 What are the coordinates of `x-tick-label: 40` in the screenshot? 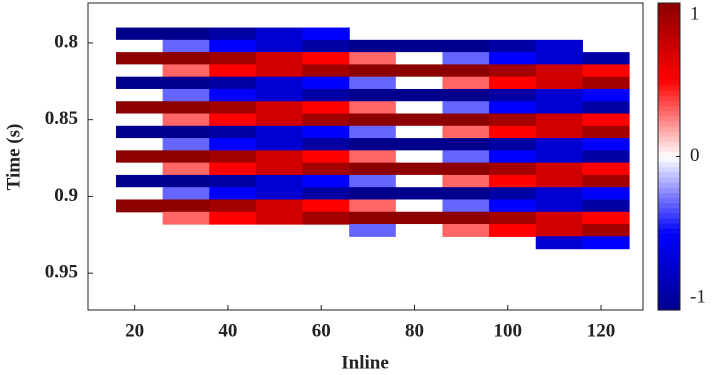 It's located at (227, 330).